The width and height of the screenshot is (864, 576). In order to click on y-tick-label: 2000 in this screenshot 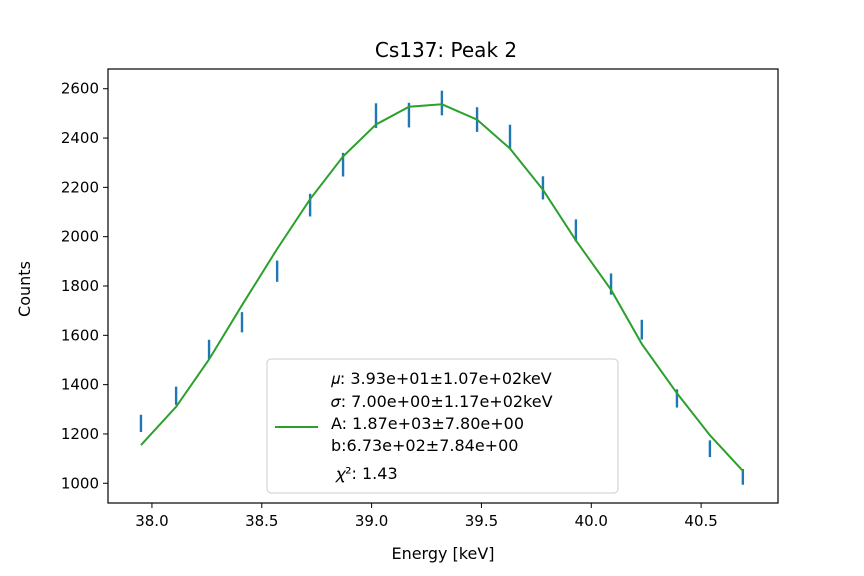, I will do `click(80, 237)`.